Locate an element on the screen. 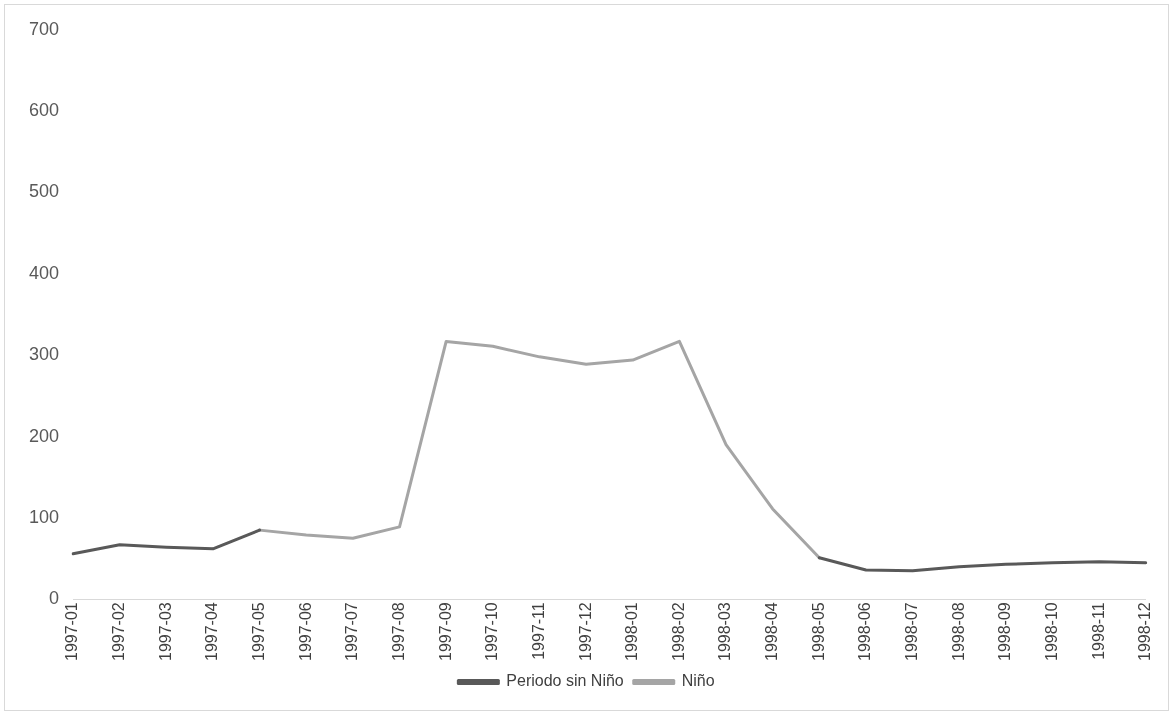  y-tick-label: 400 is located at coordinates (44, 272).